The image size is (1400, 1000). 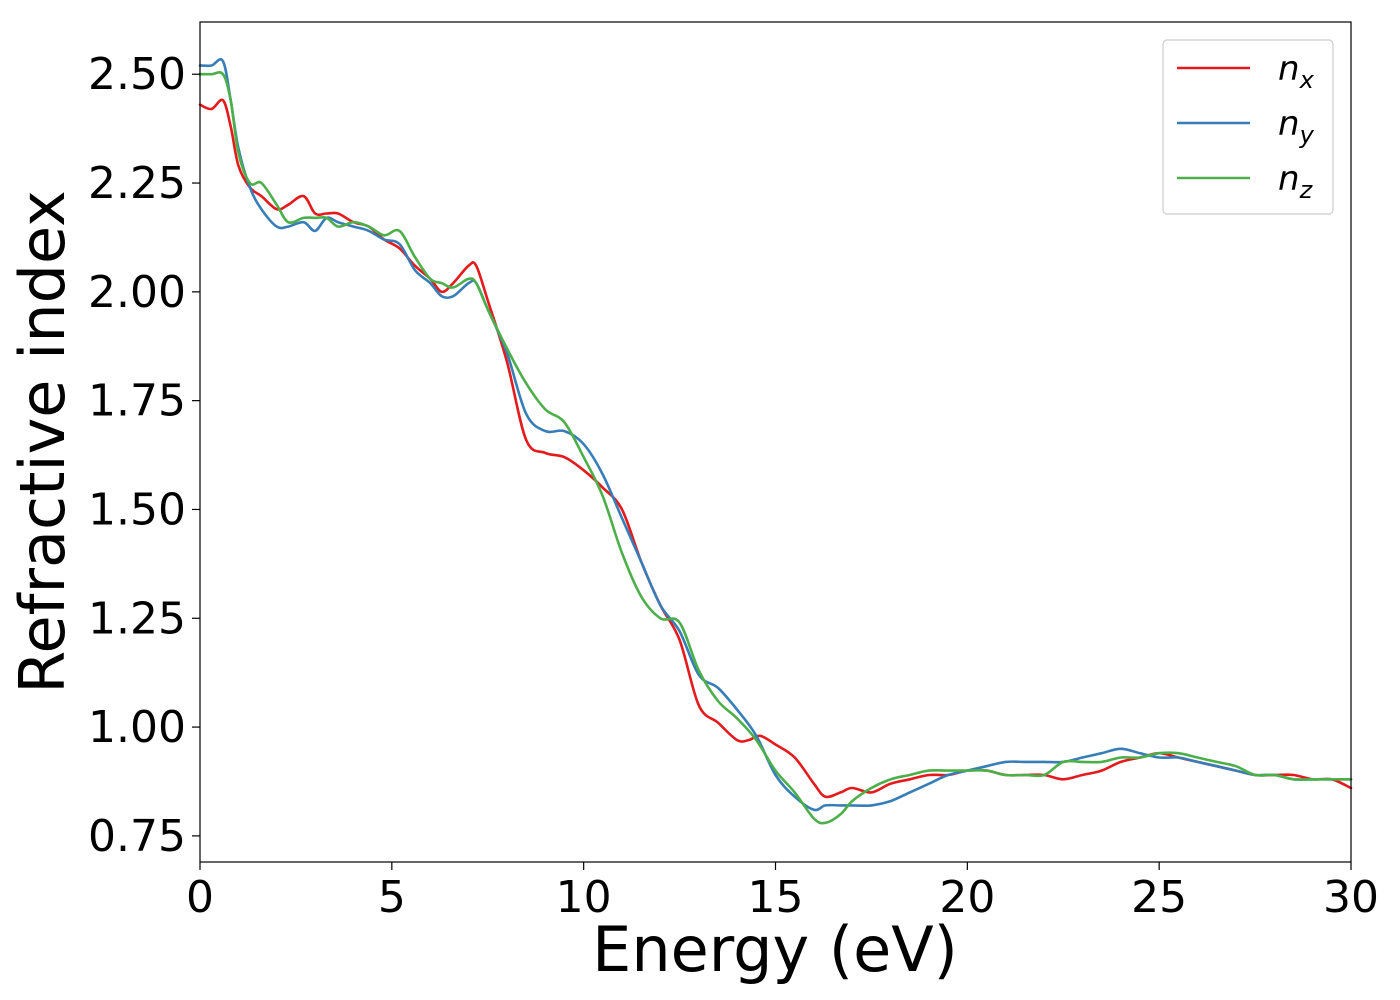 I want to click on legend-label-x: nx, so click(x=1296, y=71).